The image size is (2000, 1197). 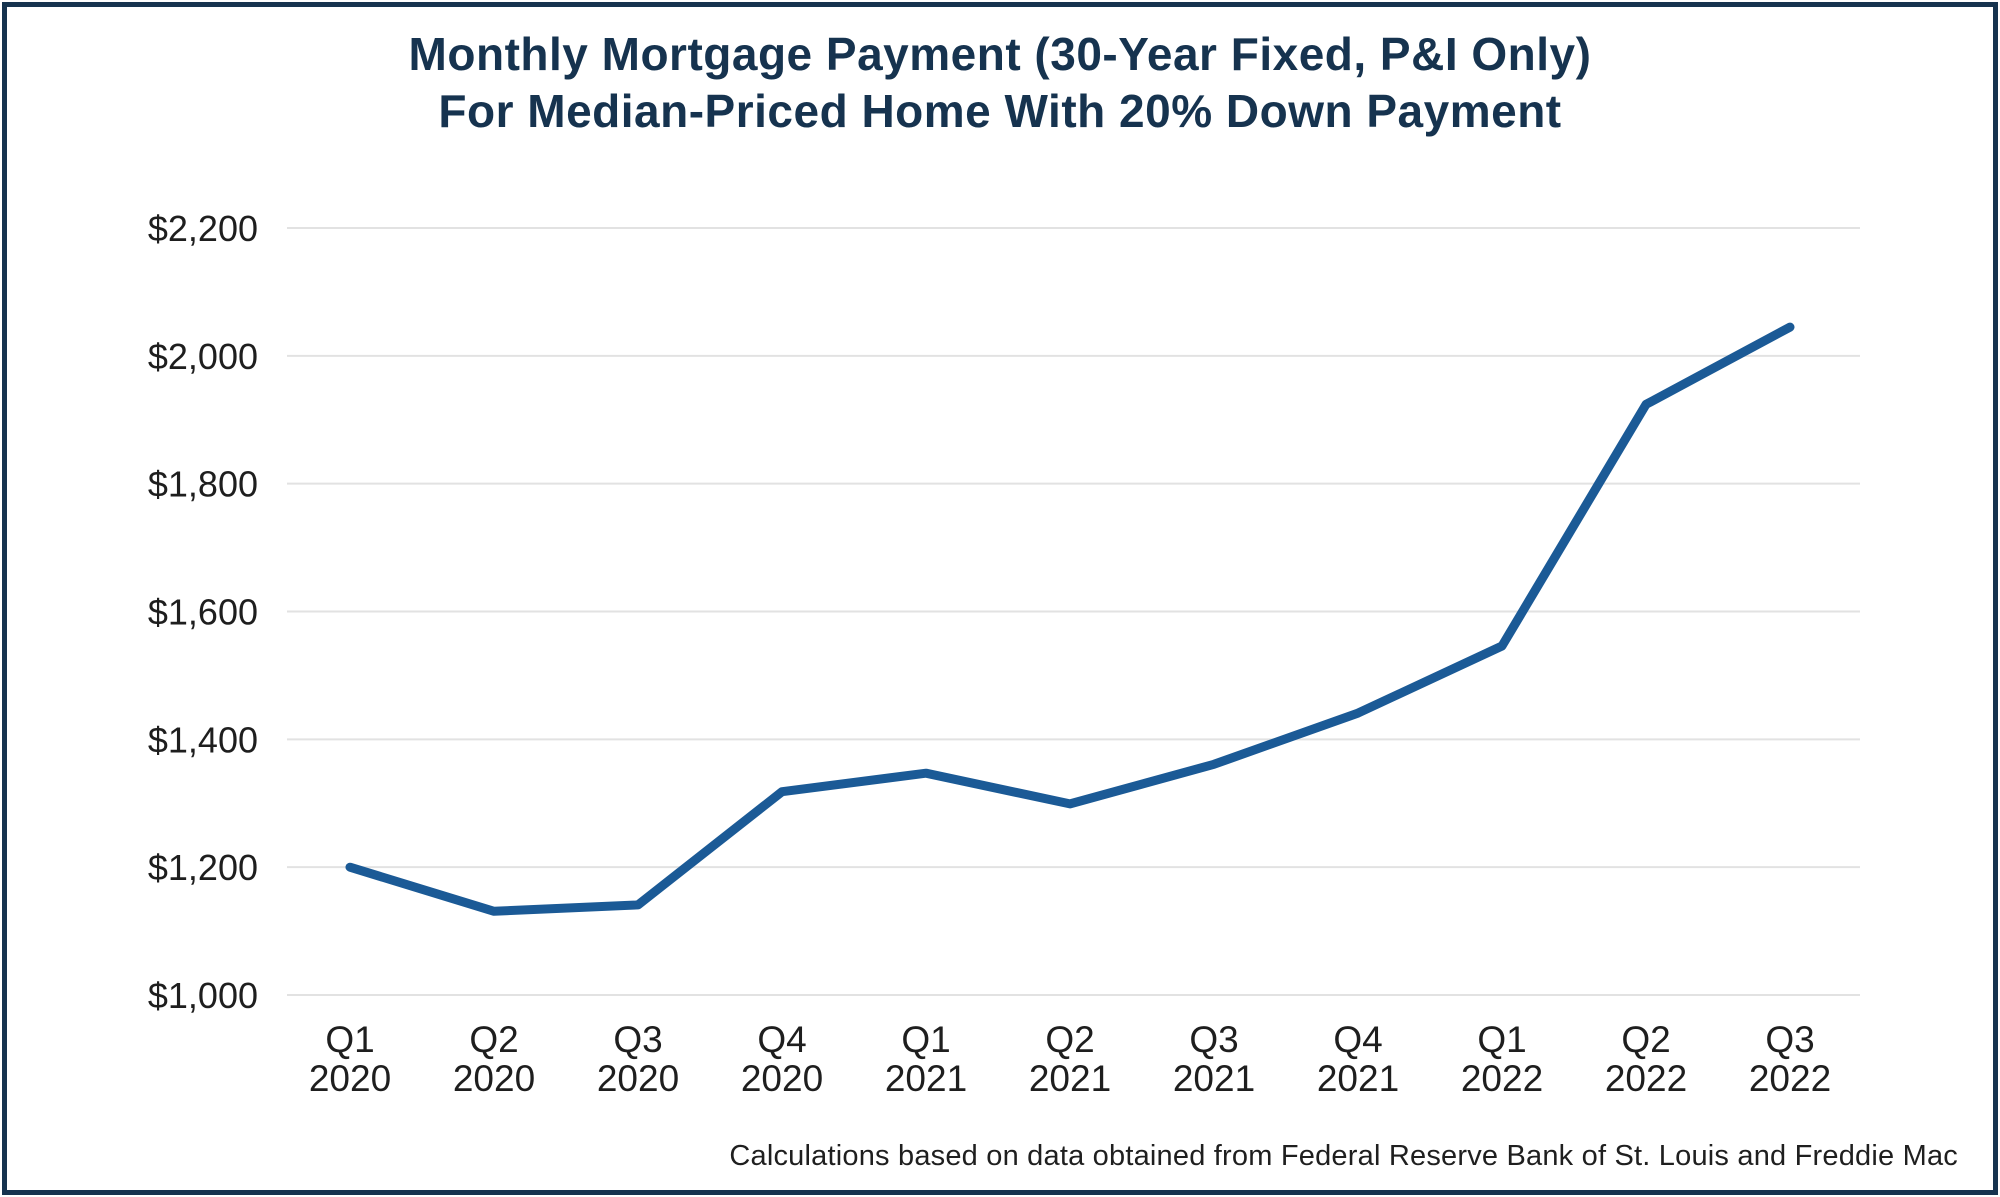 What do you see at coordinates (203, 867) in the screenshot?
I see `y-tick-label: $1,200` at bounding box center [203, 867].